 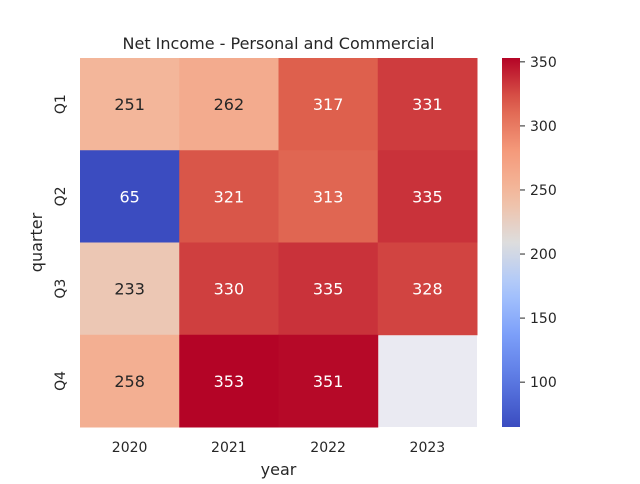 What do you see at coordinates (543, 63) in the screenshot?
I see `colorbar-tick-label: 350` at bounding box center [543, 63].